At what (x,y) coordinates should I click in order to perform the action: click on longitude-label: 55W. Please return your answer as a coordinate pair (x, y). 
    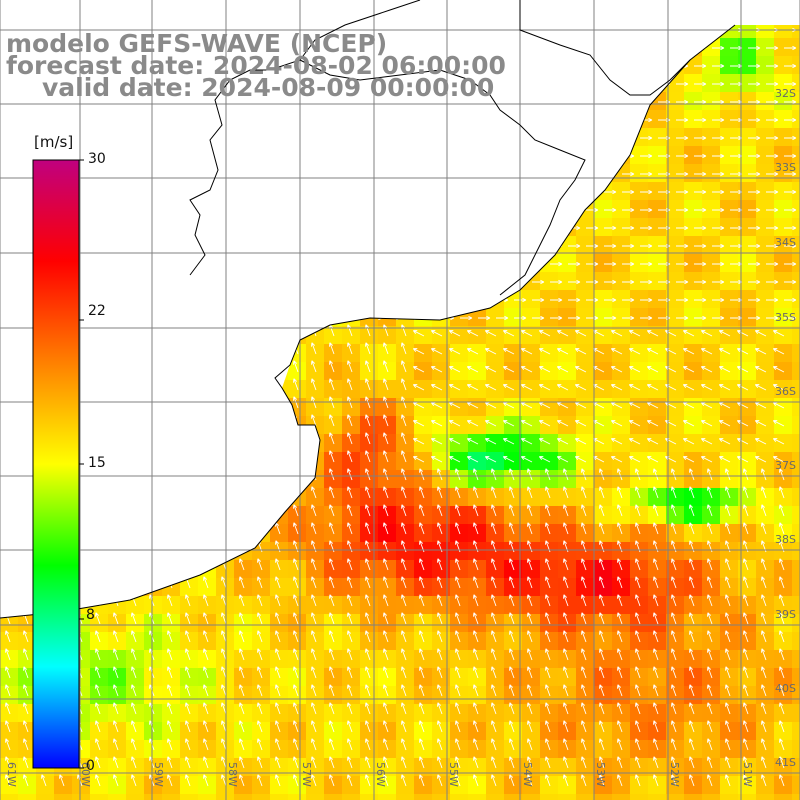
    Looking at the image, I should click on (453, 774).